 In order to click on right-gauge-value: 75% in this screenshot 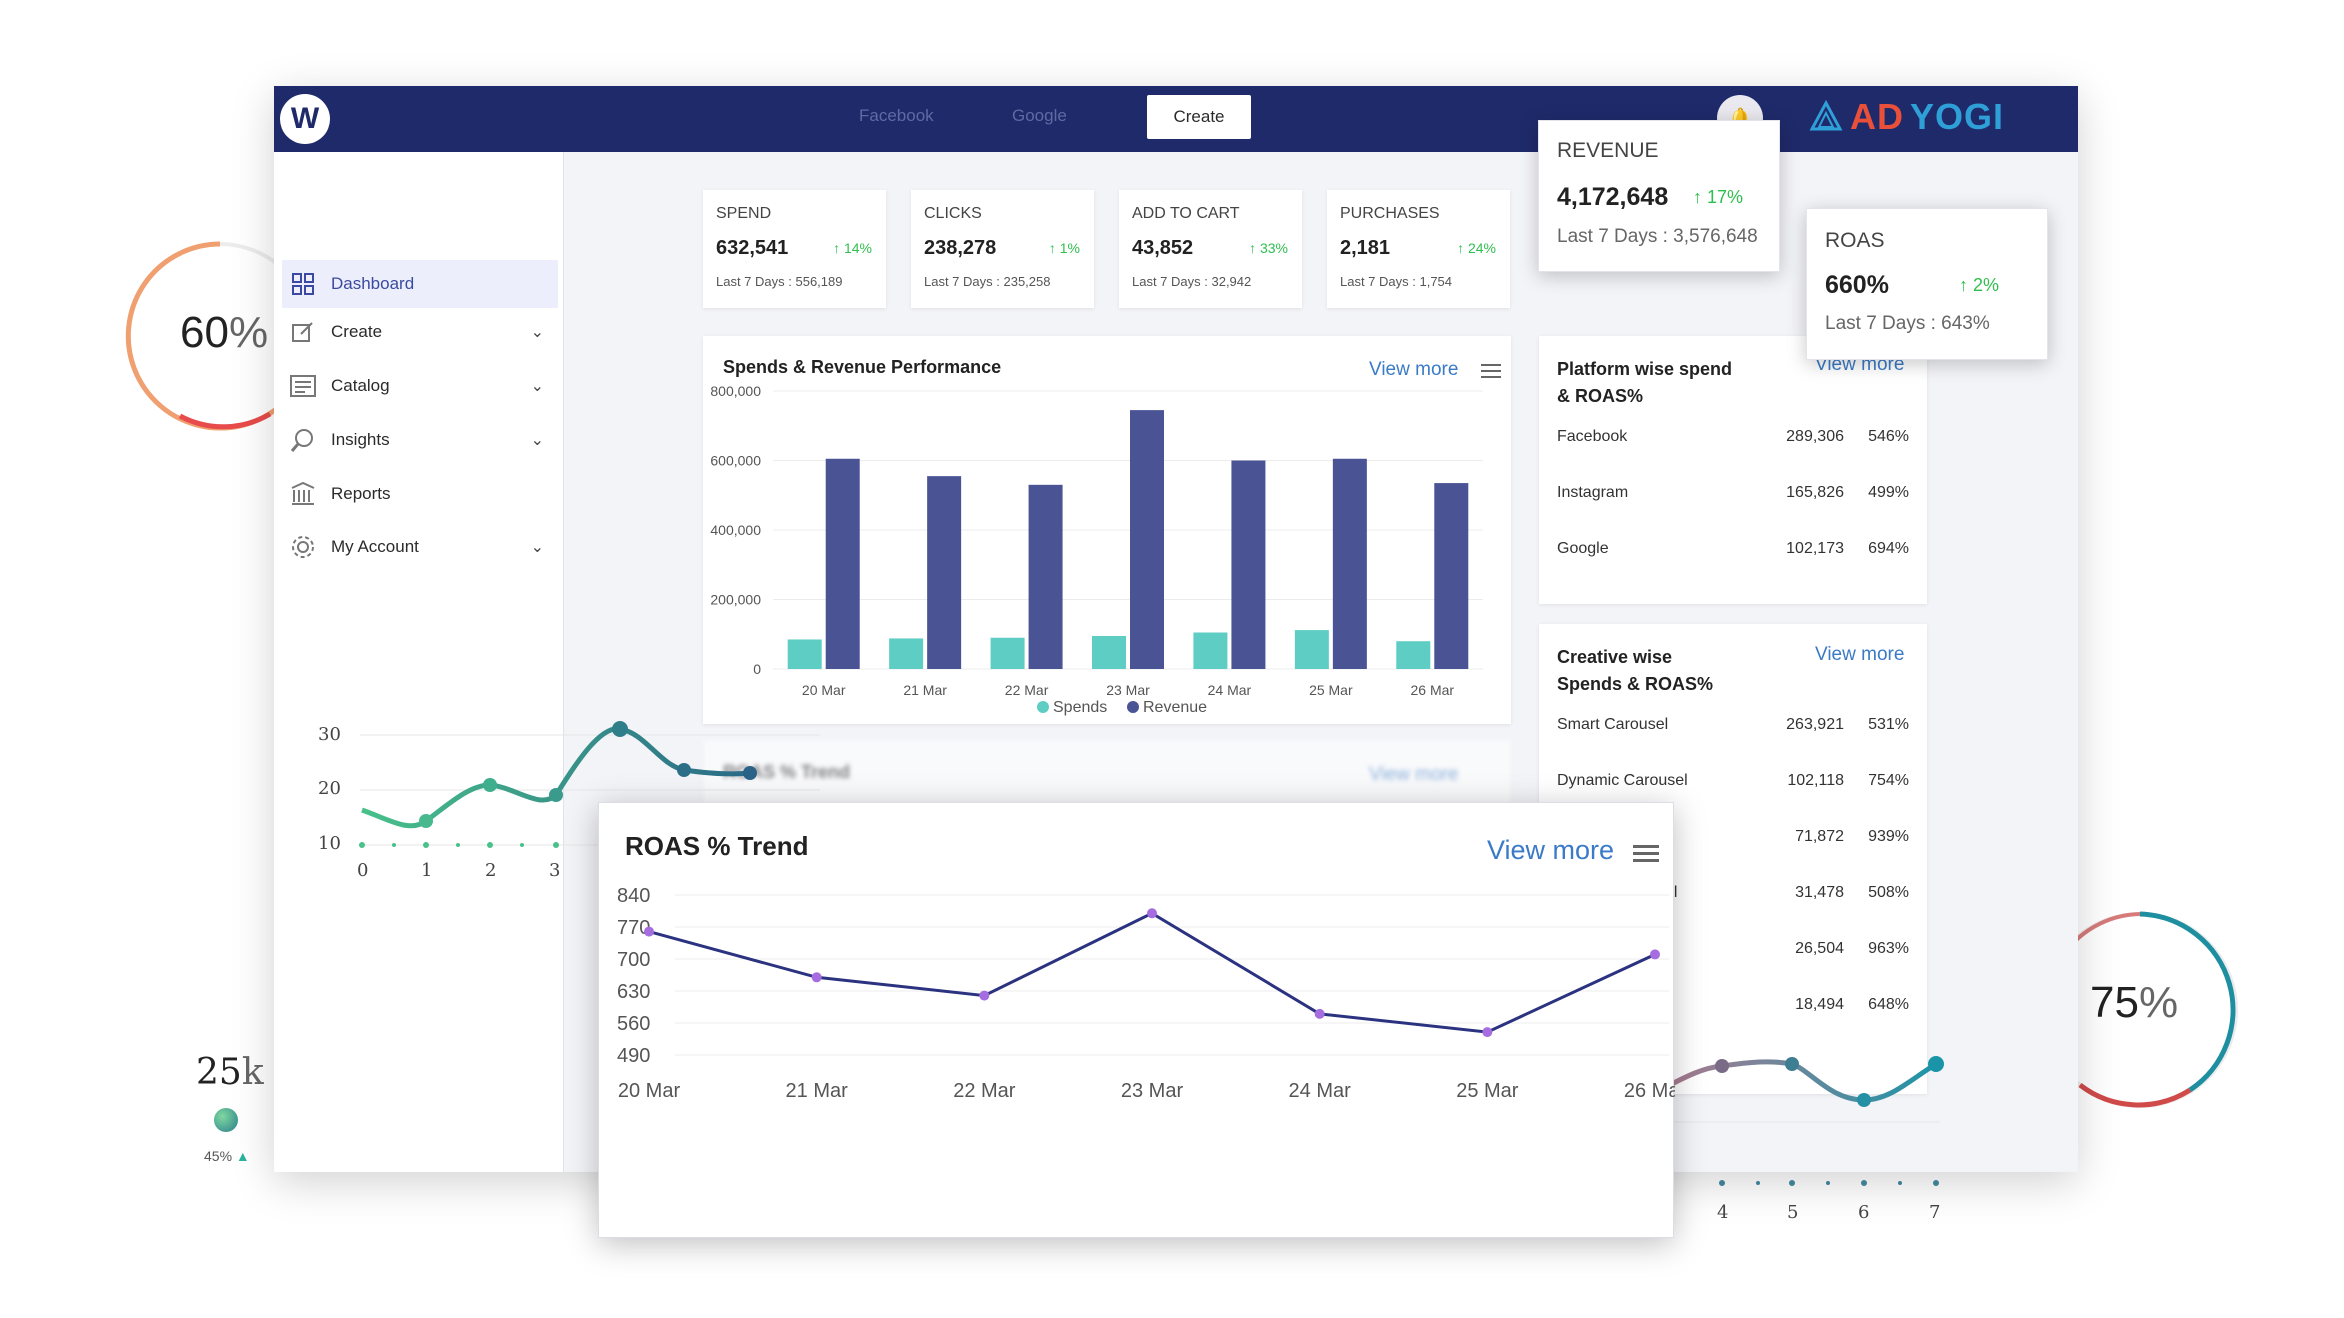, I will do `click(2134, 1002)`.